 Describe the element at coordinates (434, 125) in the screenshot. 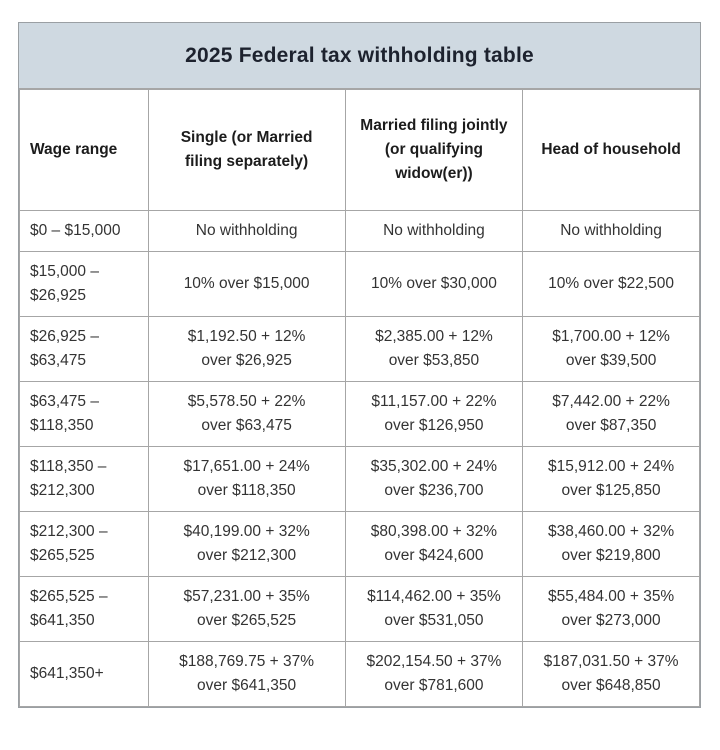

I see `cell-line: Married filing jointly` at that location.